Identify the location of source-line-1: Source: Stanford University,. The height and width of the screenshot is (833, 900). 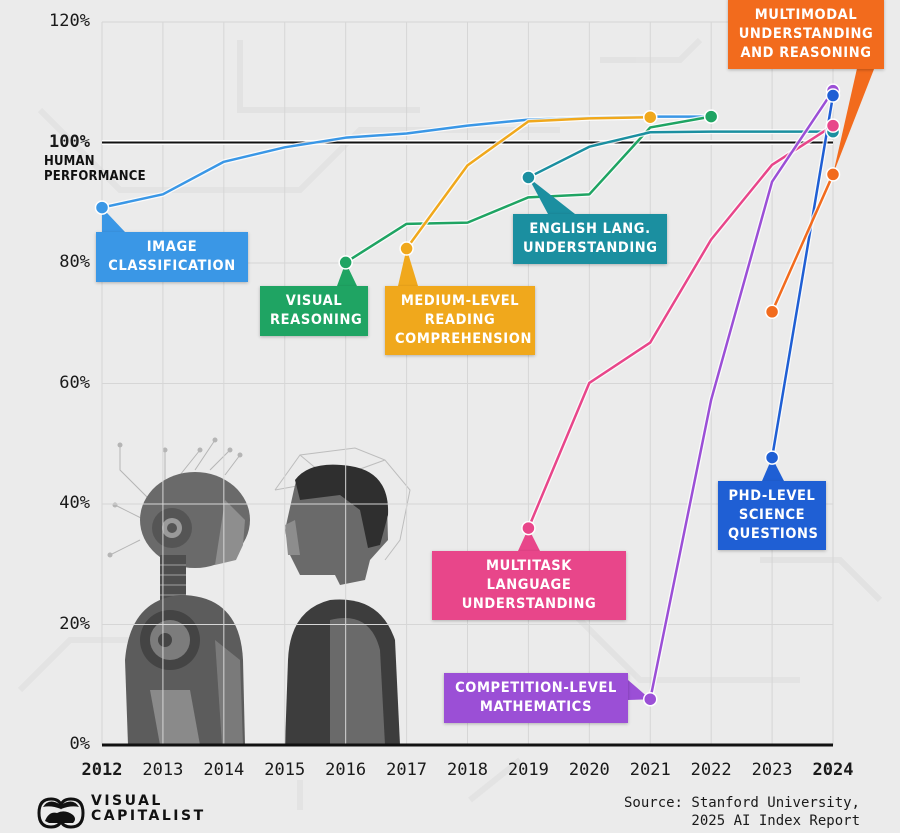
(741, 803).